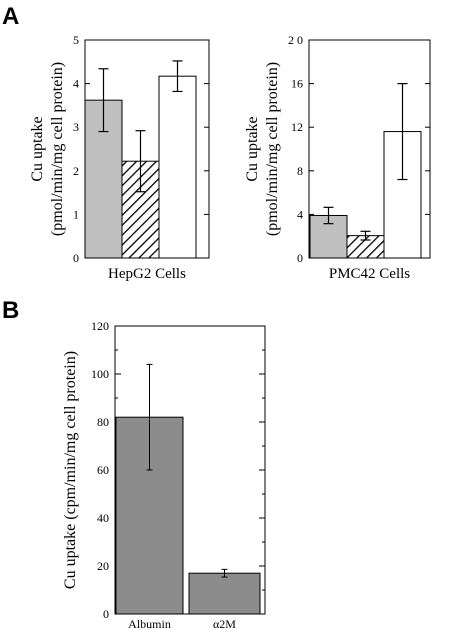  I want to click on y-tick-label: 20, so click(103, 566).